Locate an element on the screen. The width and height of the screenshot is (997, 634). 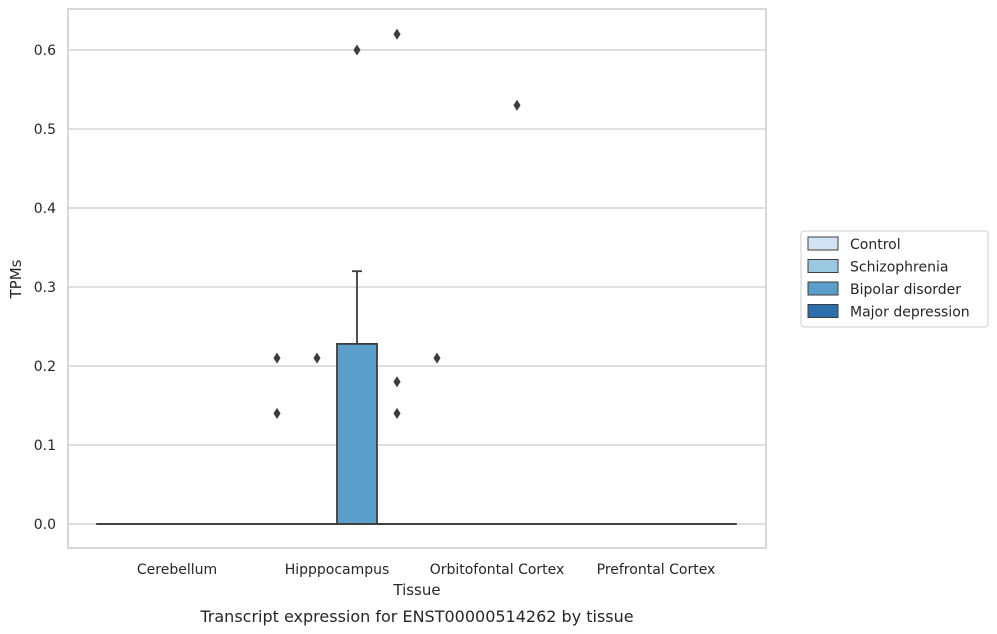
y-tick-label: 0.3 is located at coordinates (45, 288).